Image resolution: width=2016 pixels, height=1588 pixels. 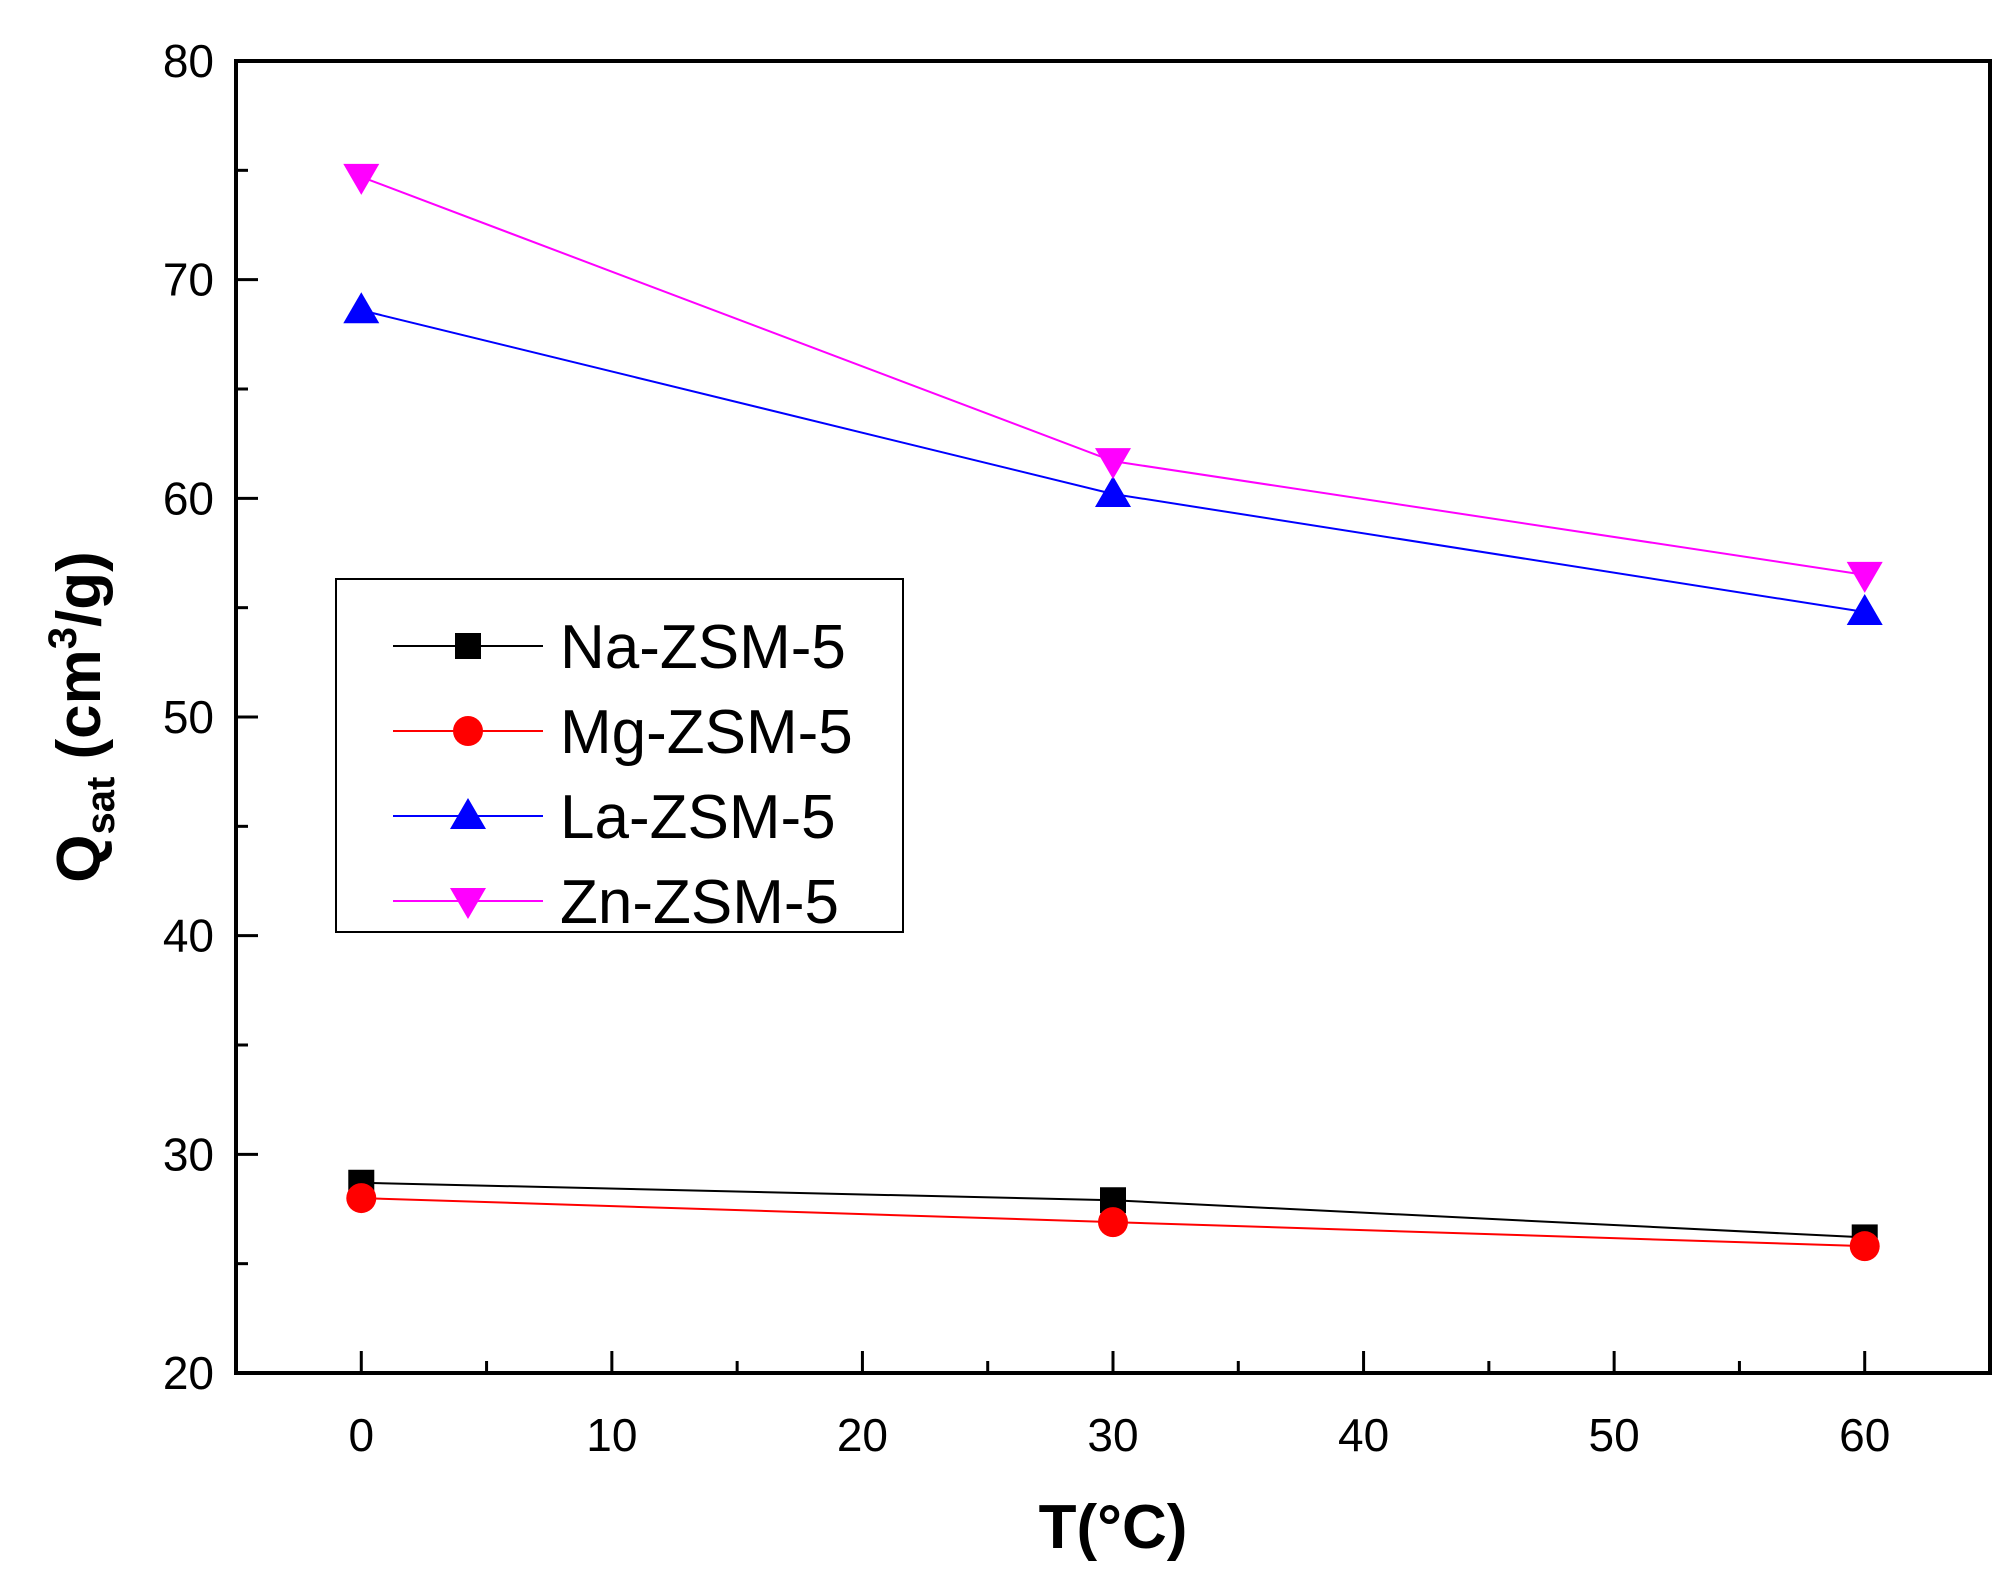 What do you see at coordinates (188, 498) in the screenshot?
I see `y-tick-label-60: 60` at bounding box center [188, 498].